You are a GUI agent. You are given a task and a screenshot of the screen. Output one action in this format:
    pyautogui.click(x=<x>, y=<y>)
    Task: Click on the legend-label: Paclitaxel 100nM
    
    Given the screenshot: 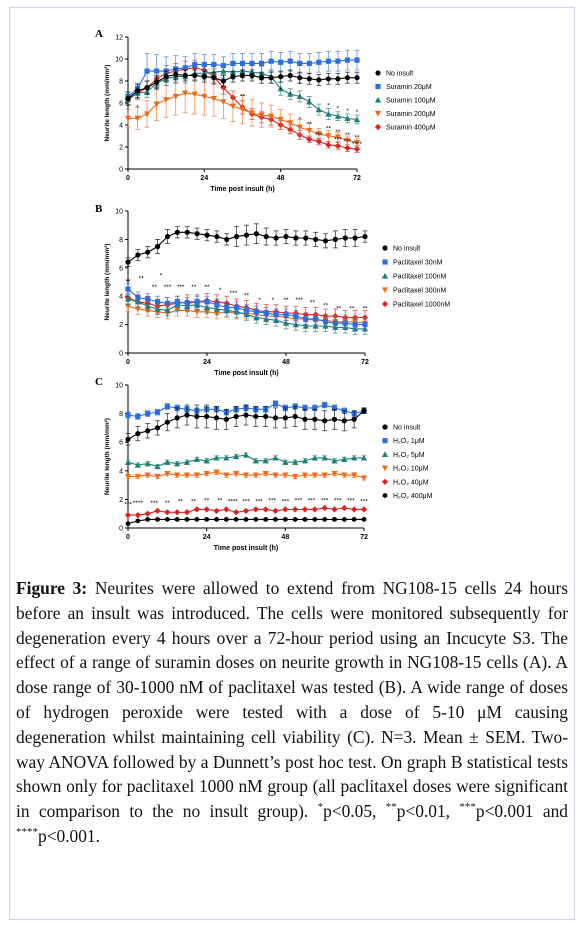 What is the action you would take?
    pyautogui.click(x=419, y=277)
    